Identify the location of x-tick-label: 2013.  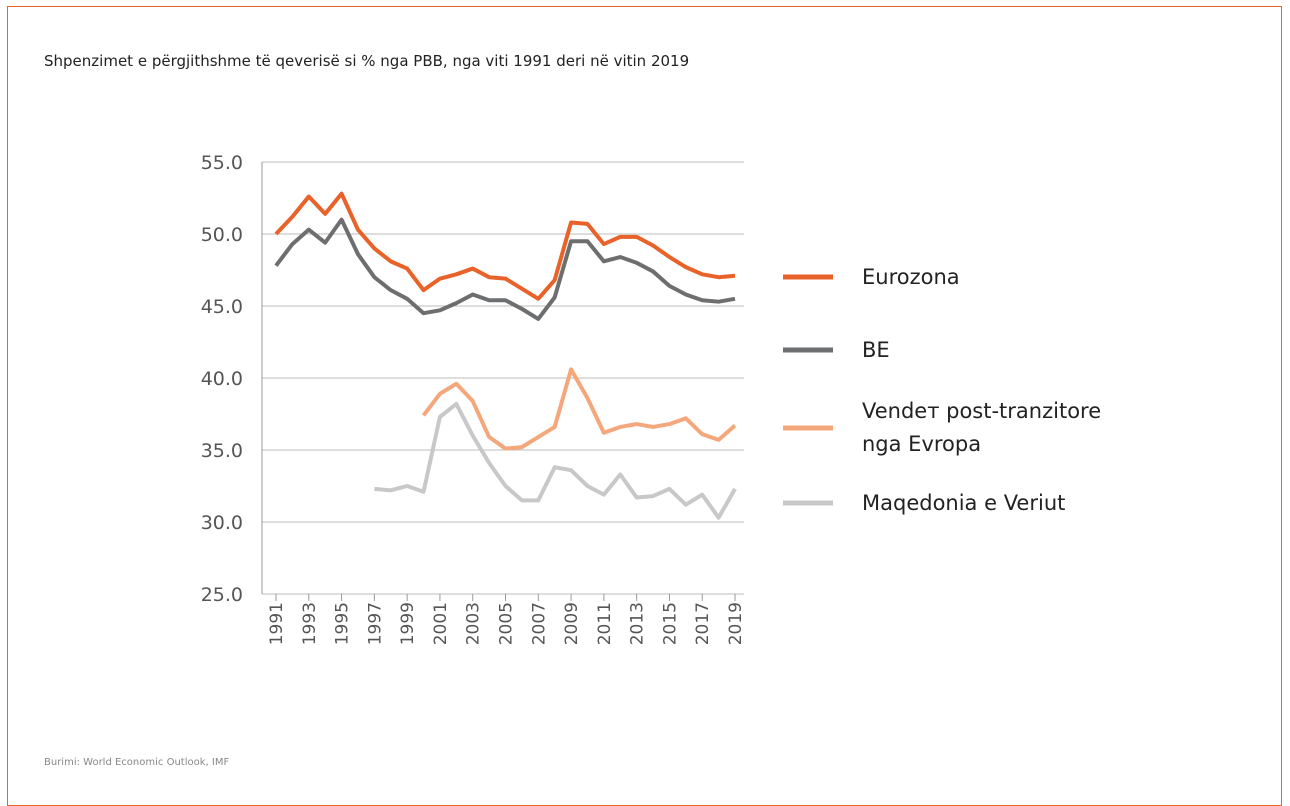
(638, 623).